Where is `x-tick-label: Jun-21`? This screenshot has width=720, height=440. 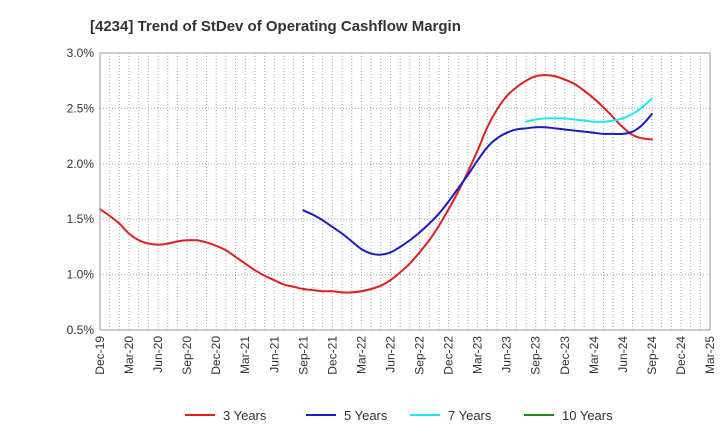
x-tick-label: Jun-21 is located at coordinates (274, 354).